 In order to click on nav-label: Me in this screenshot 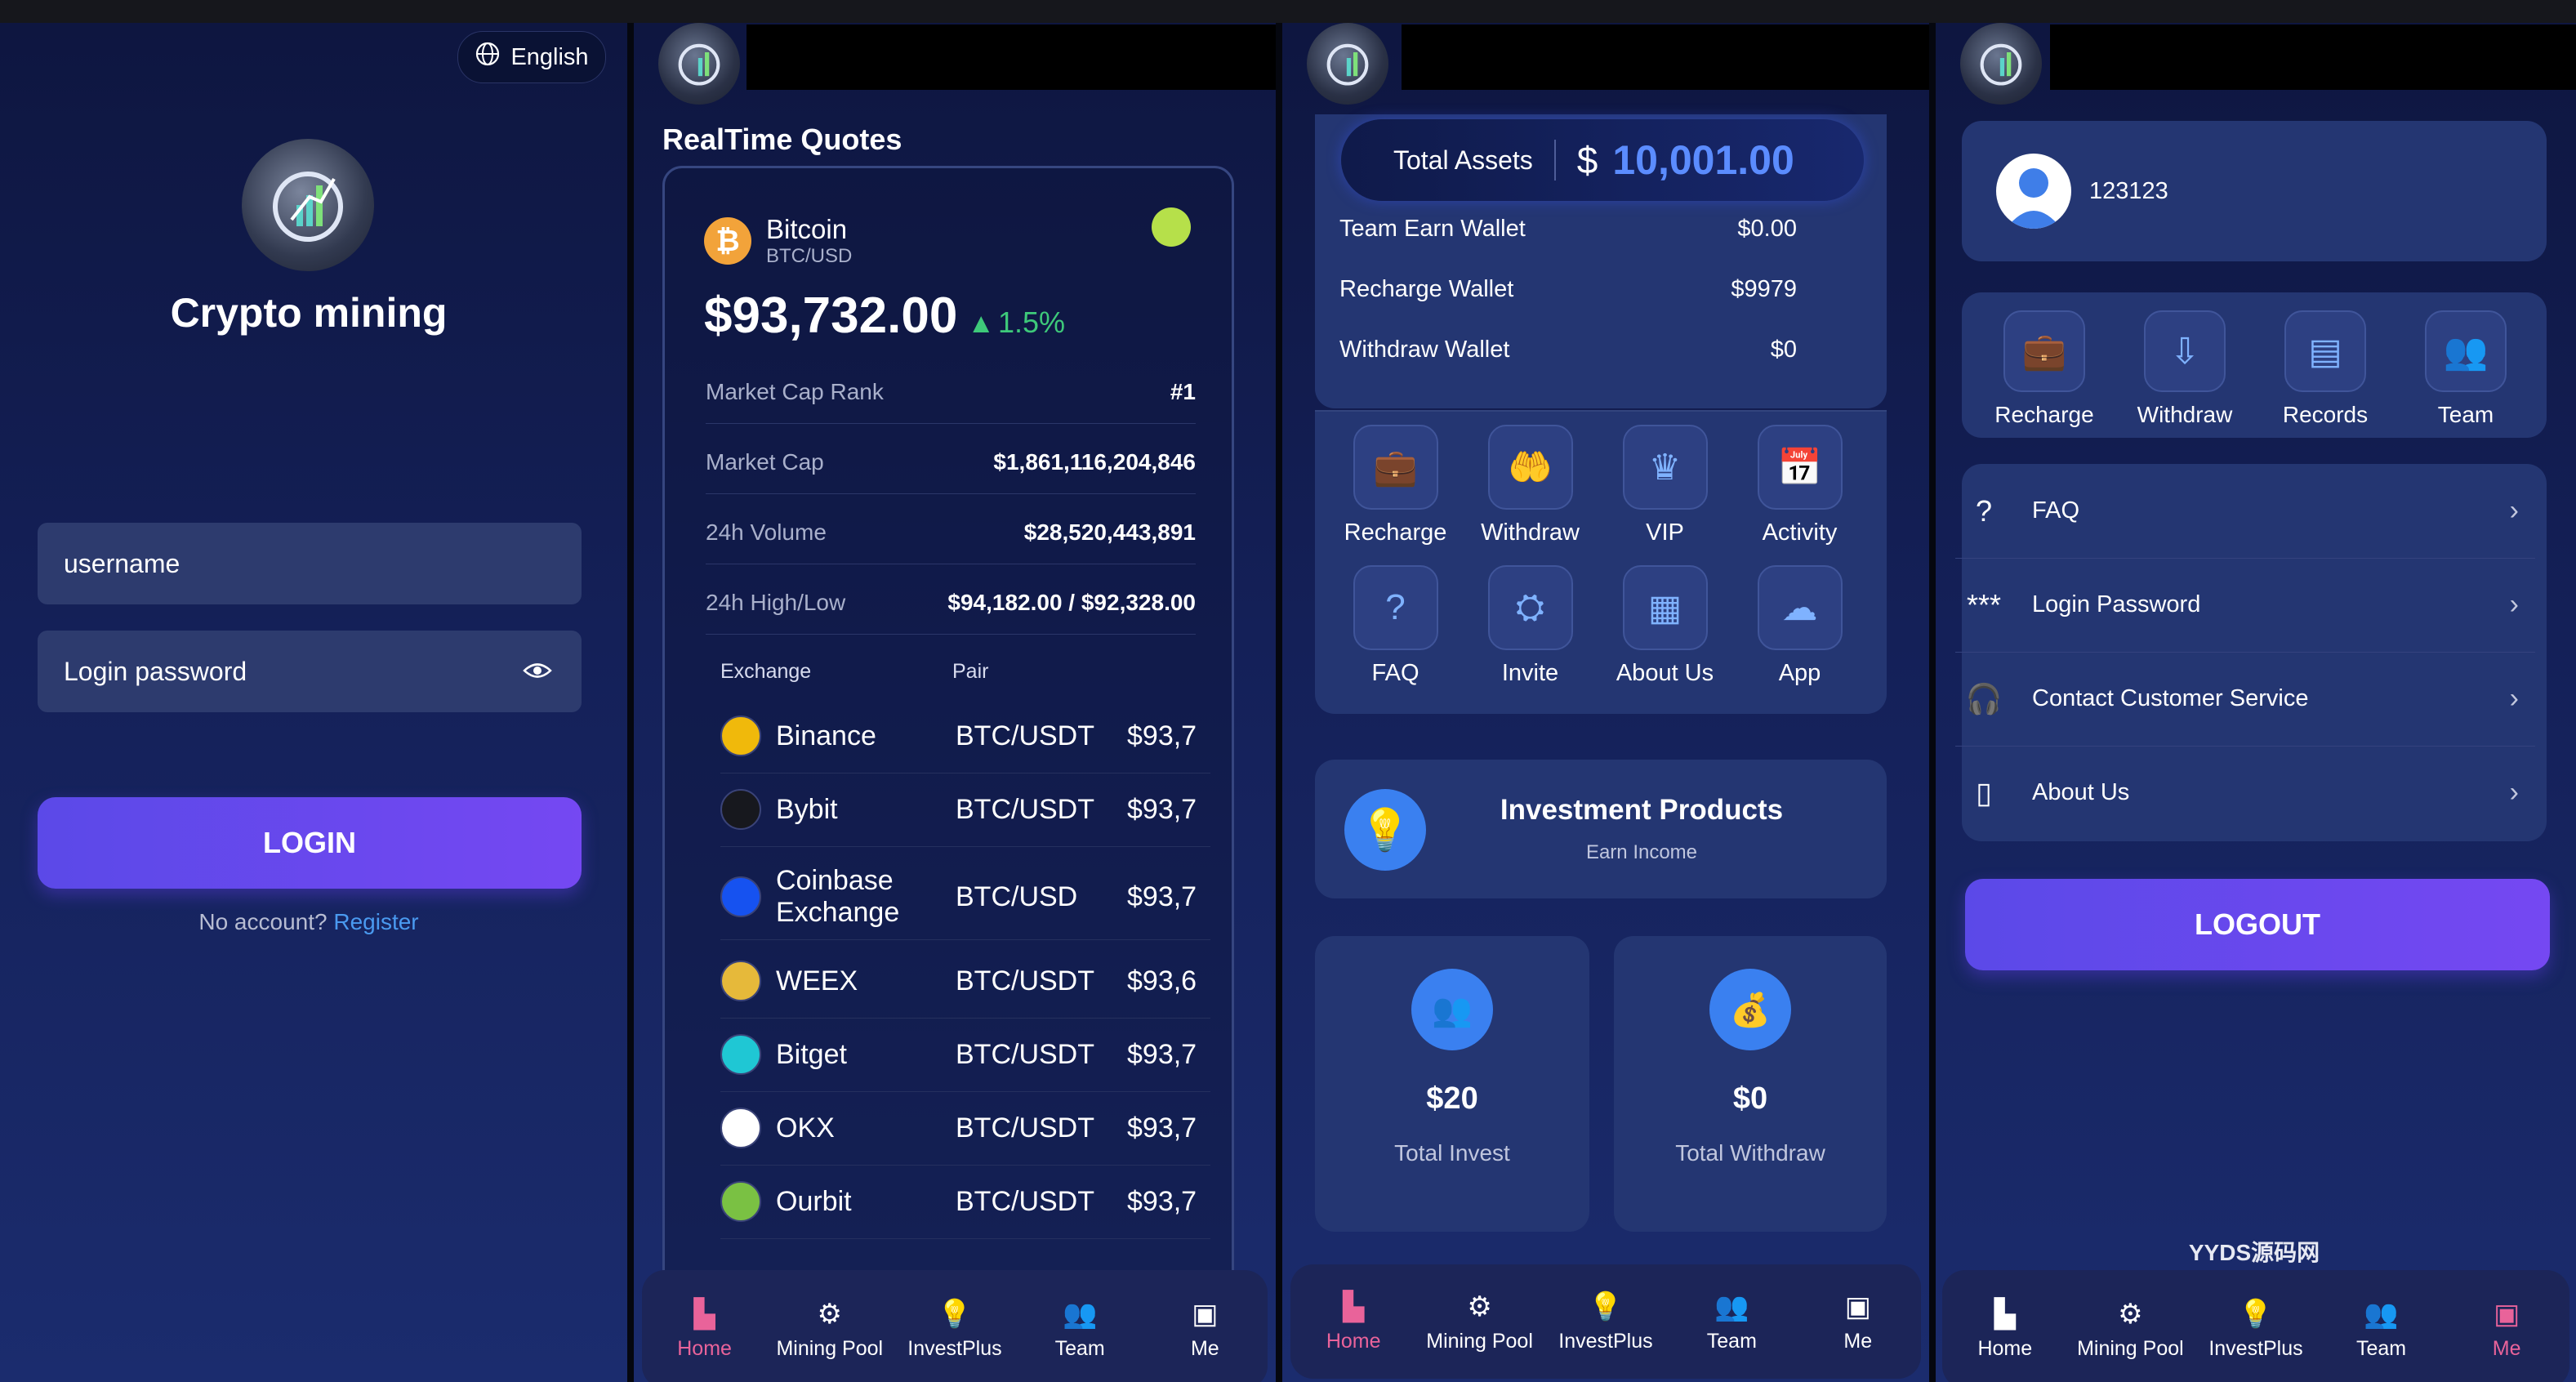, I will do `click(2506, 1348)`.